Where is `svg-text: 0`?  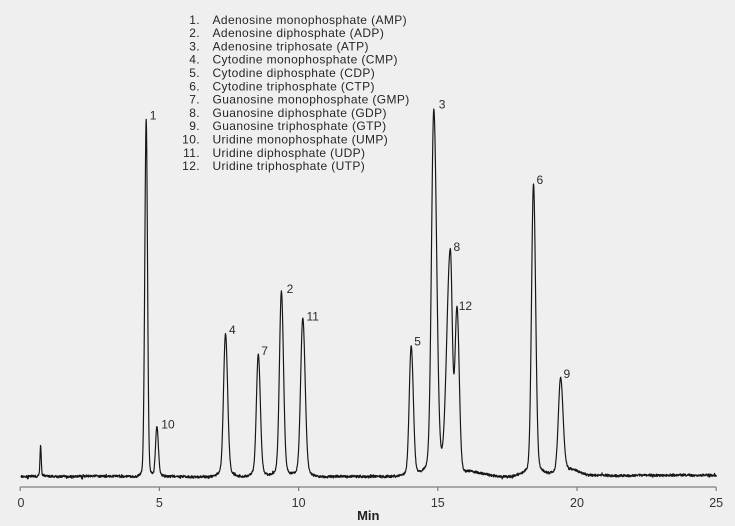
svg-text: 0 is located at coordinates (21, 503).